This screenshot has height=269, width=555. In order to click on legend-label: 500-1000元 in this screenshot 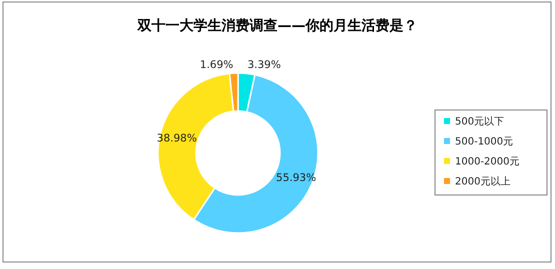, I will do `click(484, 142)`.